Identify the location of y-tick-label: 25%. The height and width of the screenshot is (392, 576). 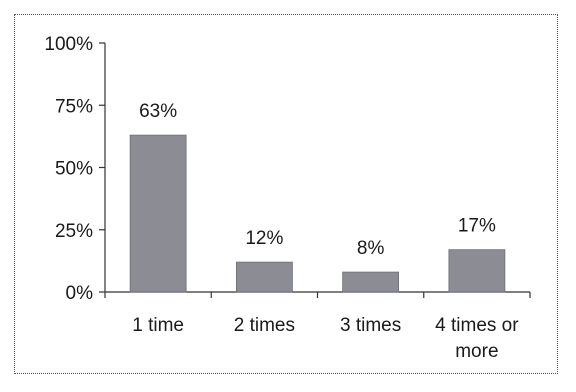
(74, 231).